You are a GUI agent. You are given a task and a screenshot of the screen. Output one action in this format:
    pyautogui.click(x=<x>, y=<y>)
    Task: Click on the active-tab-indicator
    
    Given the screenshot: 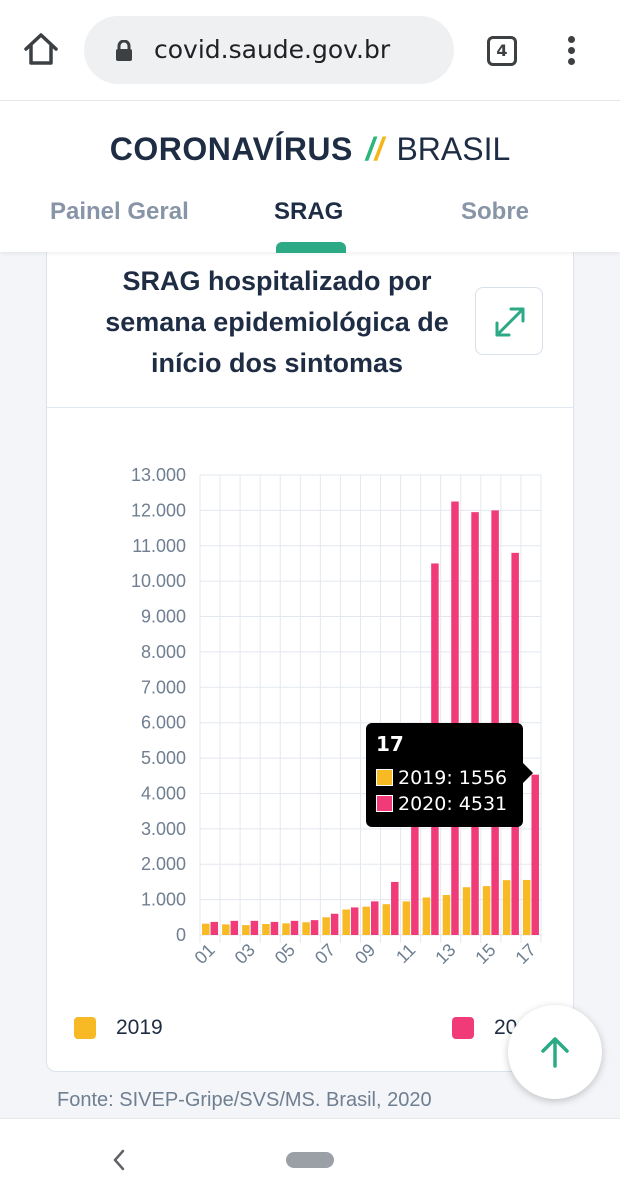 What is the action you would take?
    pyautogui.click(x=311, y=247)
    